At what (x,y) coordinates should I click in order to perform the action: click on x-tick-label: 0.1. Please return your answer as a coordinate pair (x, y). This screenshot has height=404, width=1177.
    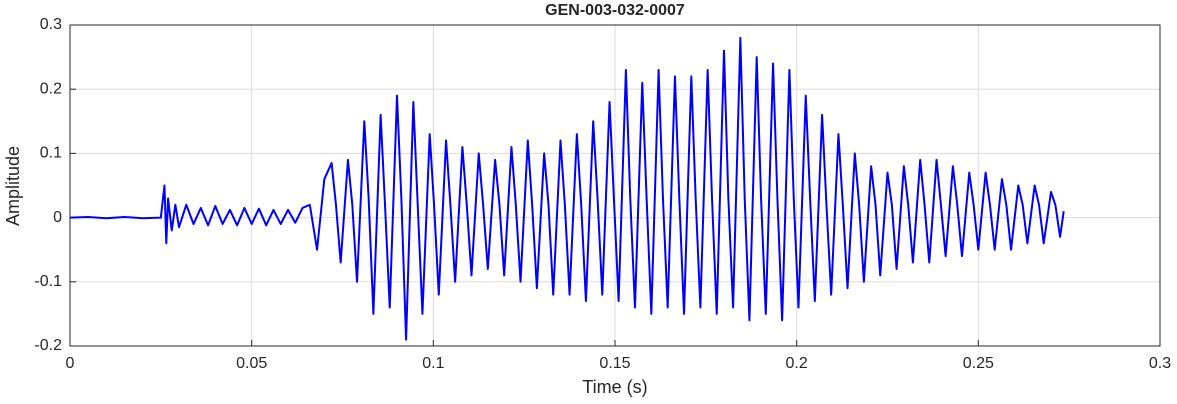
    Looking at the image, I should click on (433, 363).